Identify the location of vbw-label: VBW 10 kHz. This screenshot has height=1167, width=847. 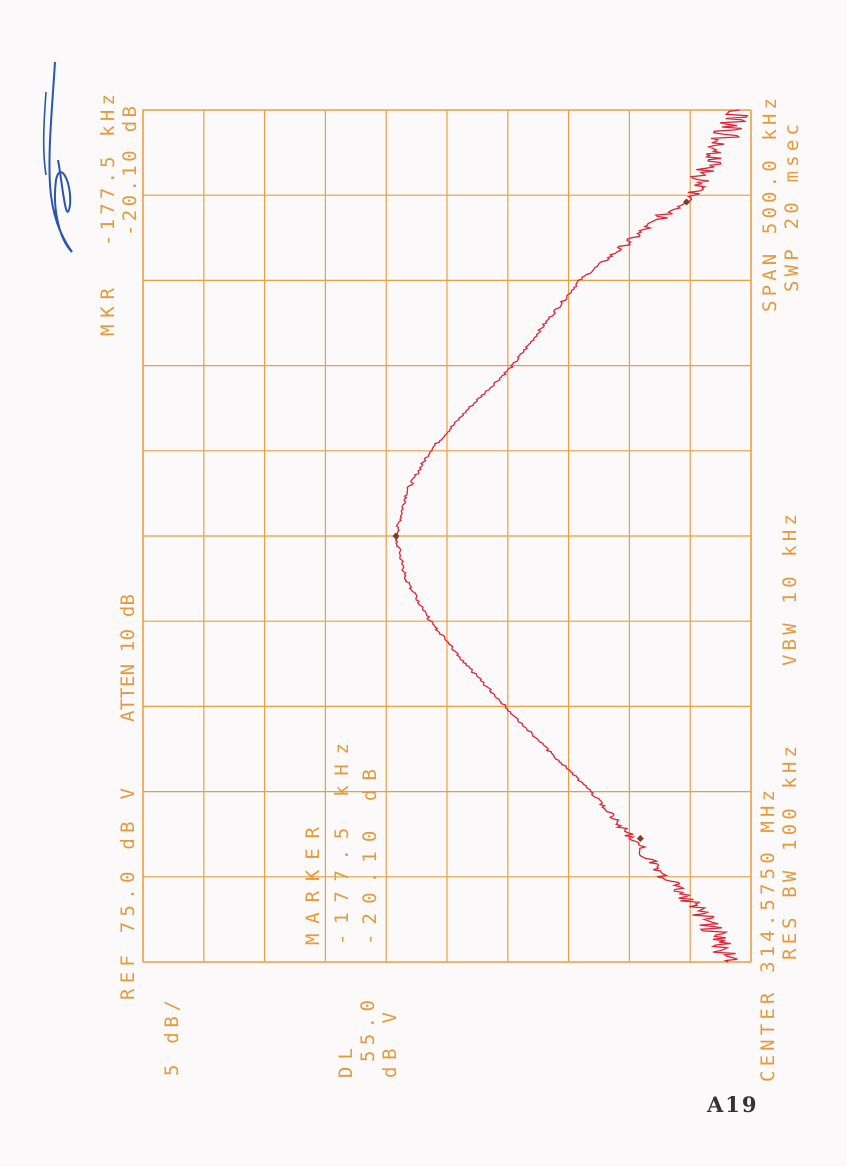
(790, 590).